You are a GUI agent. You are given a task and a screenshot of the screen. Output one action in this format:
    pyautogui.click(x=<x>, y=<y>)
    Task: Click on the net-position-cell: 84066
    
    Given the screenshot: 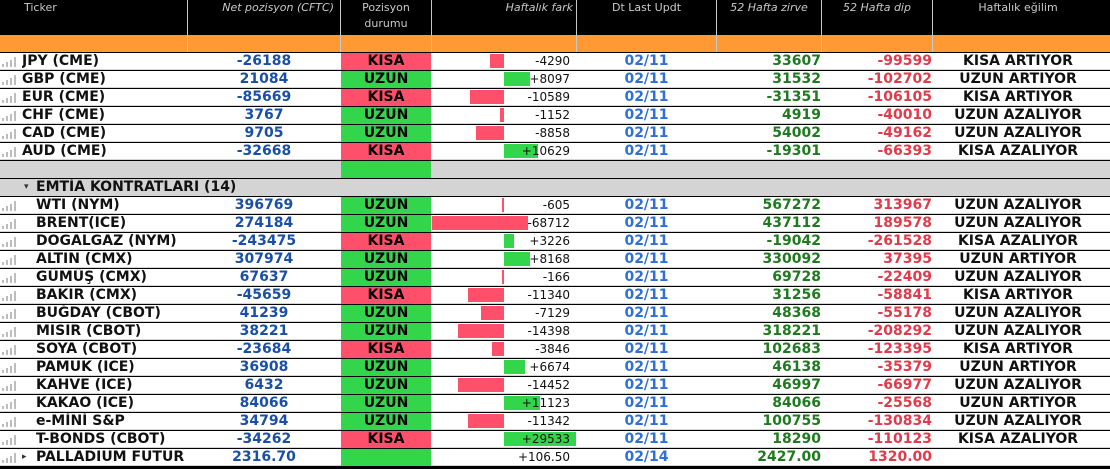 What is the action you would take?
    pyautogui.click(x=264, y=403)
    